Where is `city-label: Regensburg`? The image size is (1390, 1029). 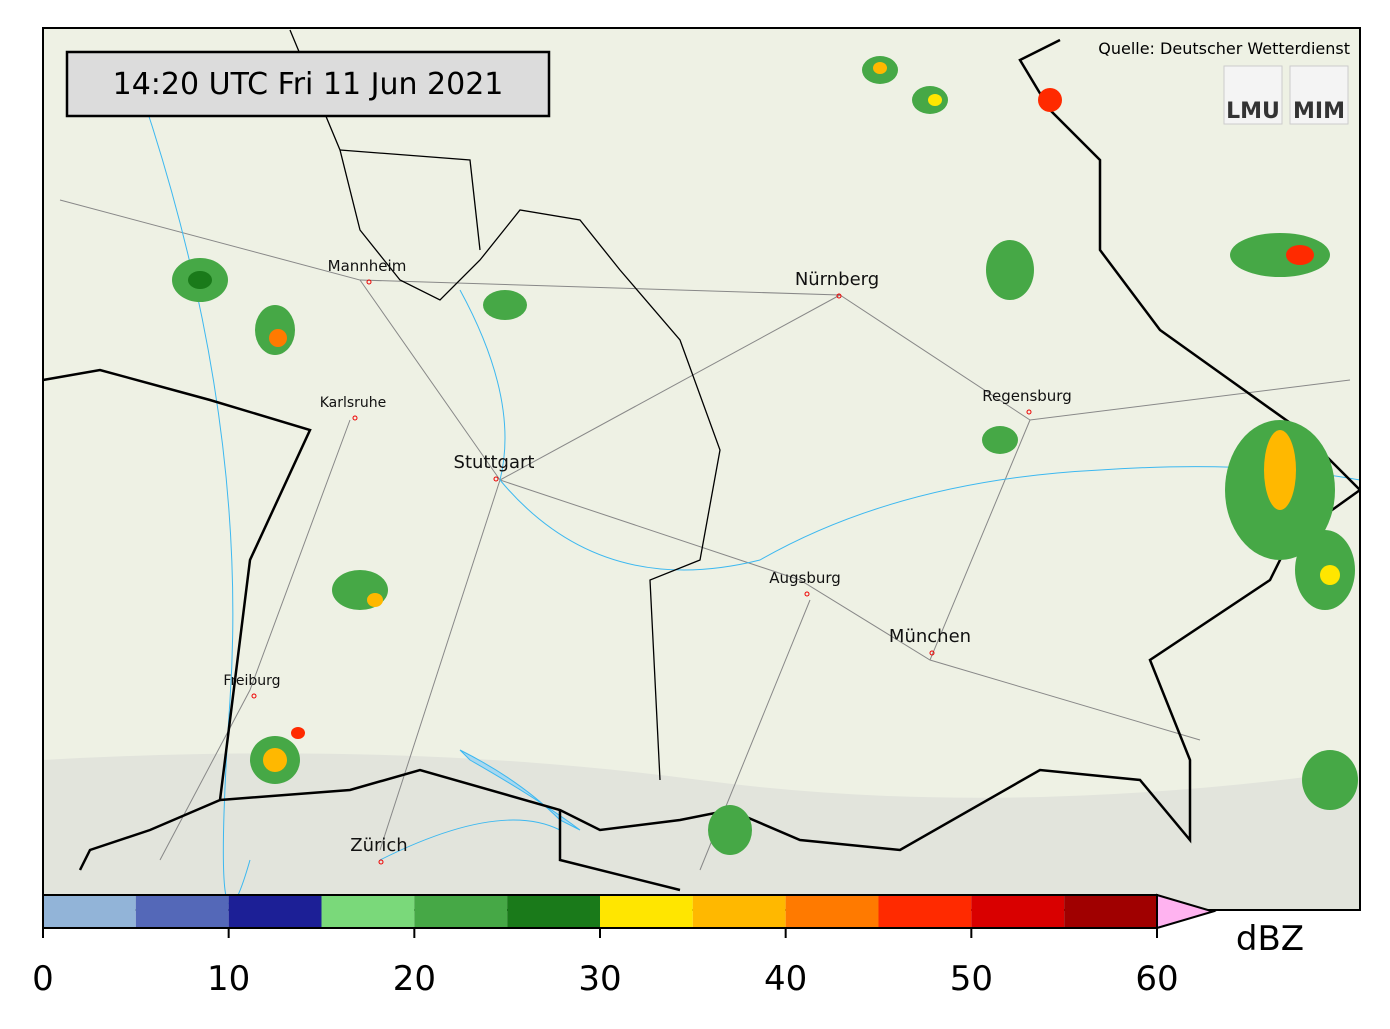 city-label: Regensburg is located at coordinates (1027, 396).